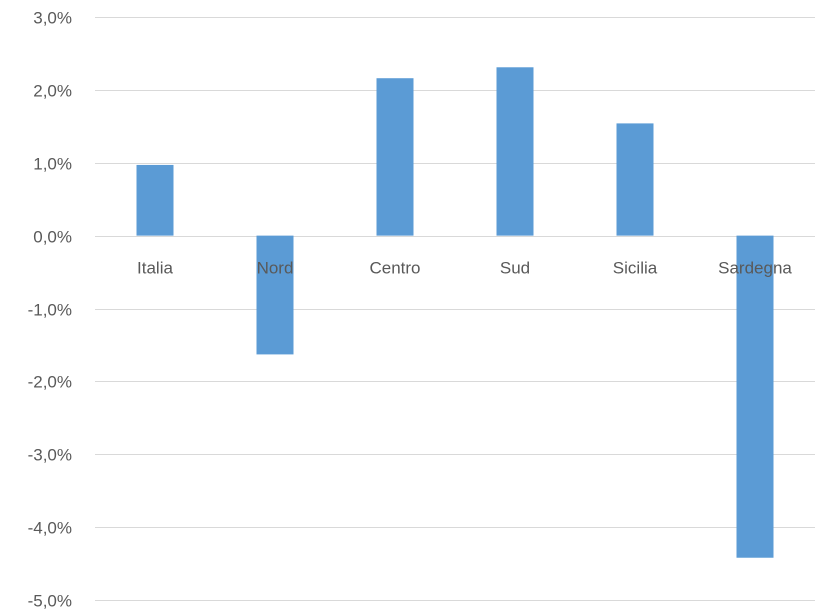 This screenshot has width=823, height=610. Describe the element at coordinates (394, 268) in the screenshot. I see `x-category-label: Centro` at that location.